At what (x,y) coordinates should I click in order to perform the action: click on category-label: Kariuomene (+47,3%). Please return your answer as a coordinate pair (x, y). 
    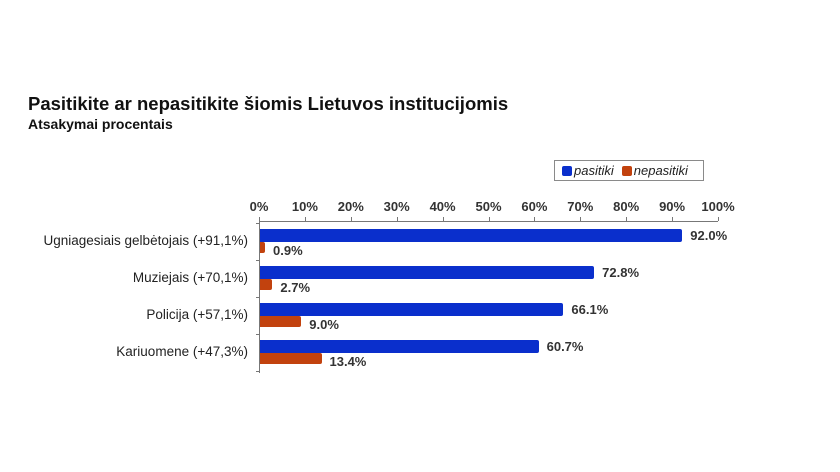
    Looking at the image, I should click on (182, 351).